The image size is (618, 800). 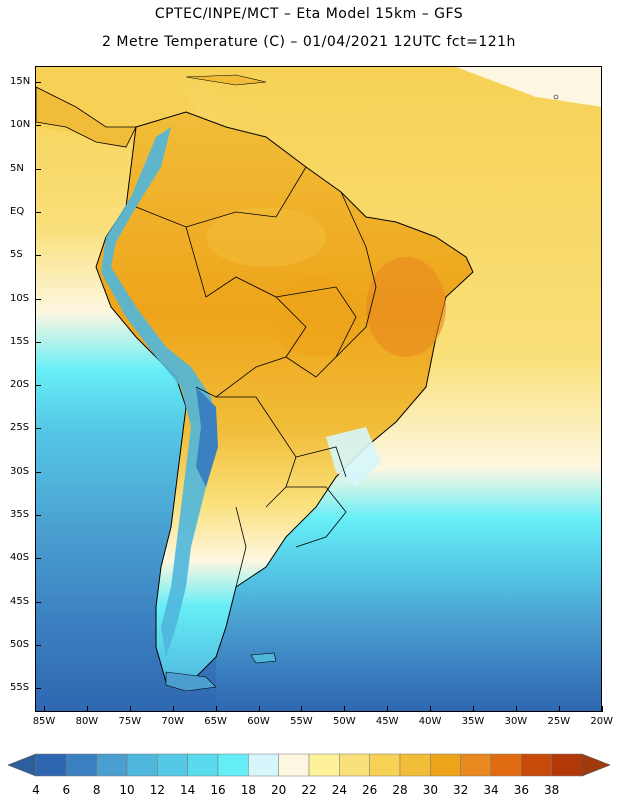 I want to click on lat-label-40s: 40S, so click(x=20, y=558).